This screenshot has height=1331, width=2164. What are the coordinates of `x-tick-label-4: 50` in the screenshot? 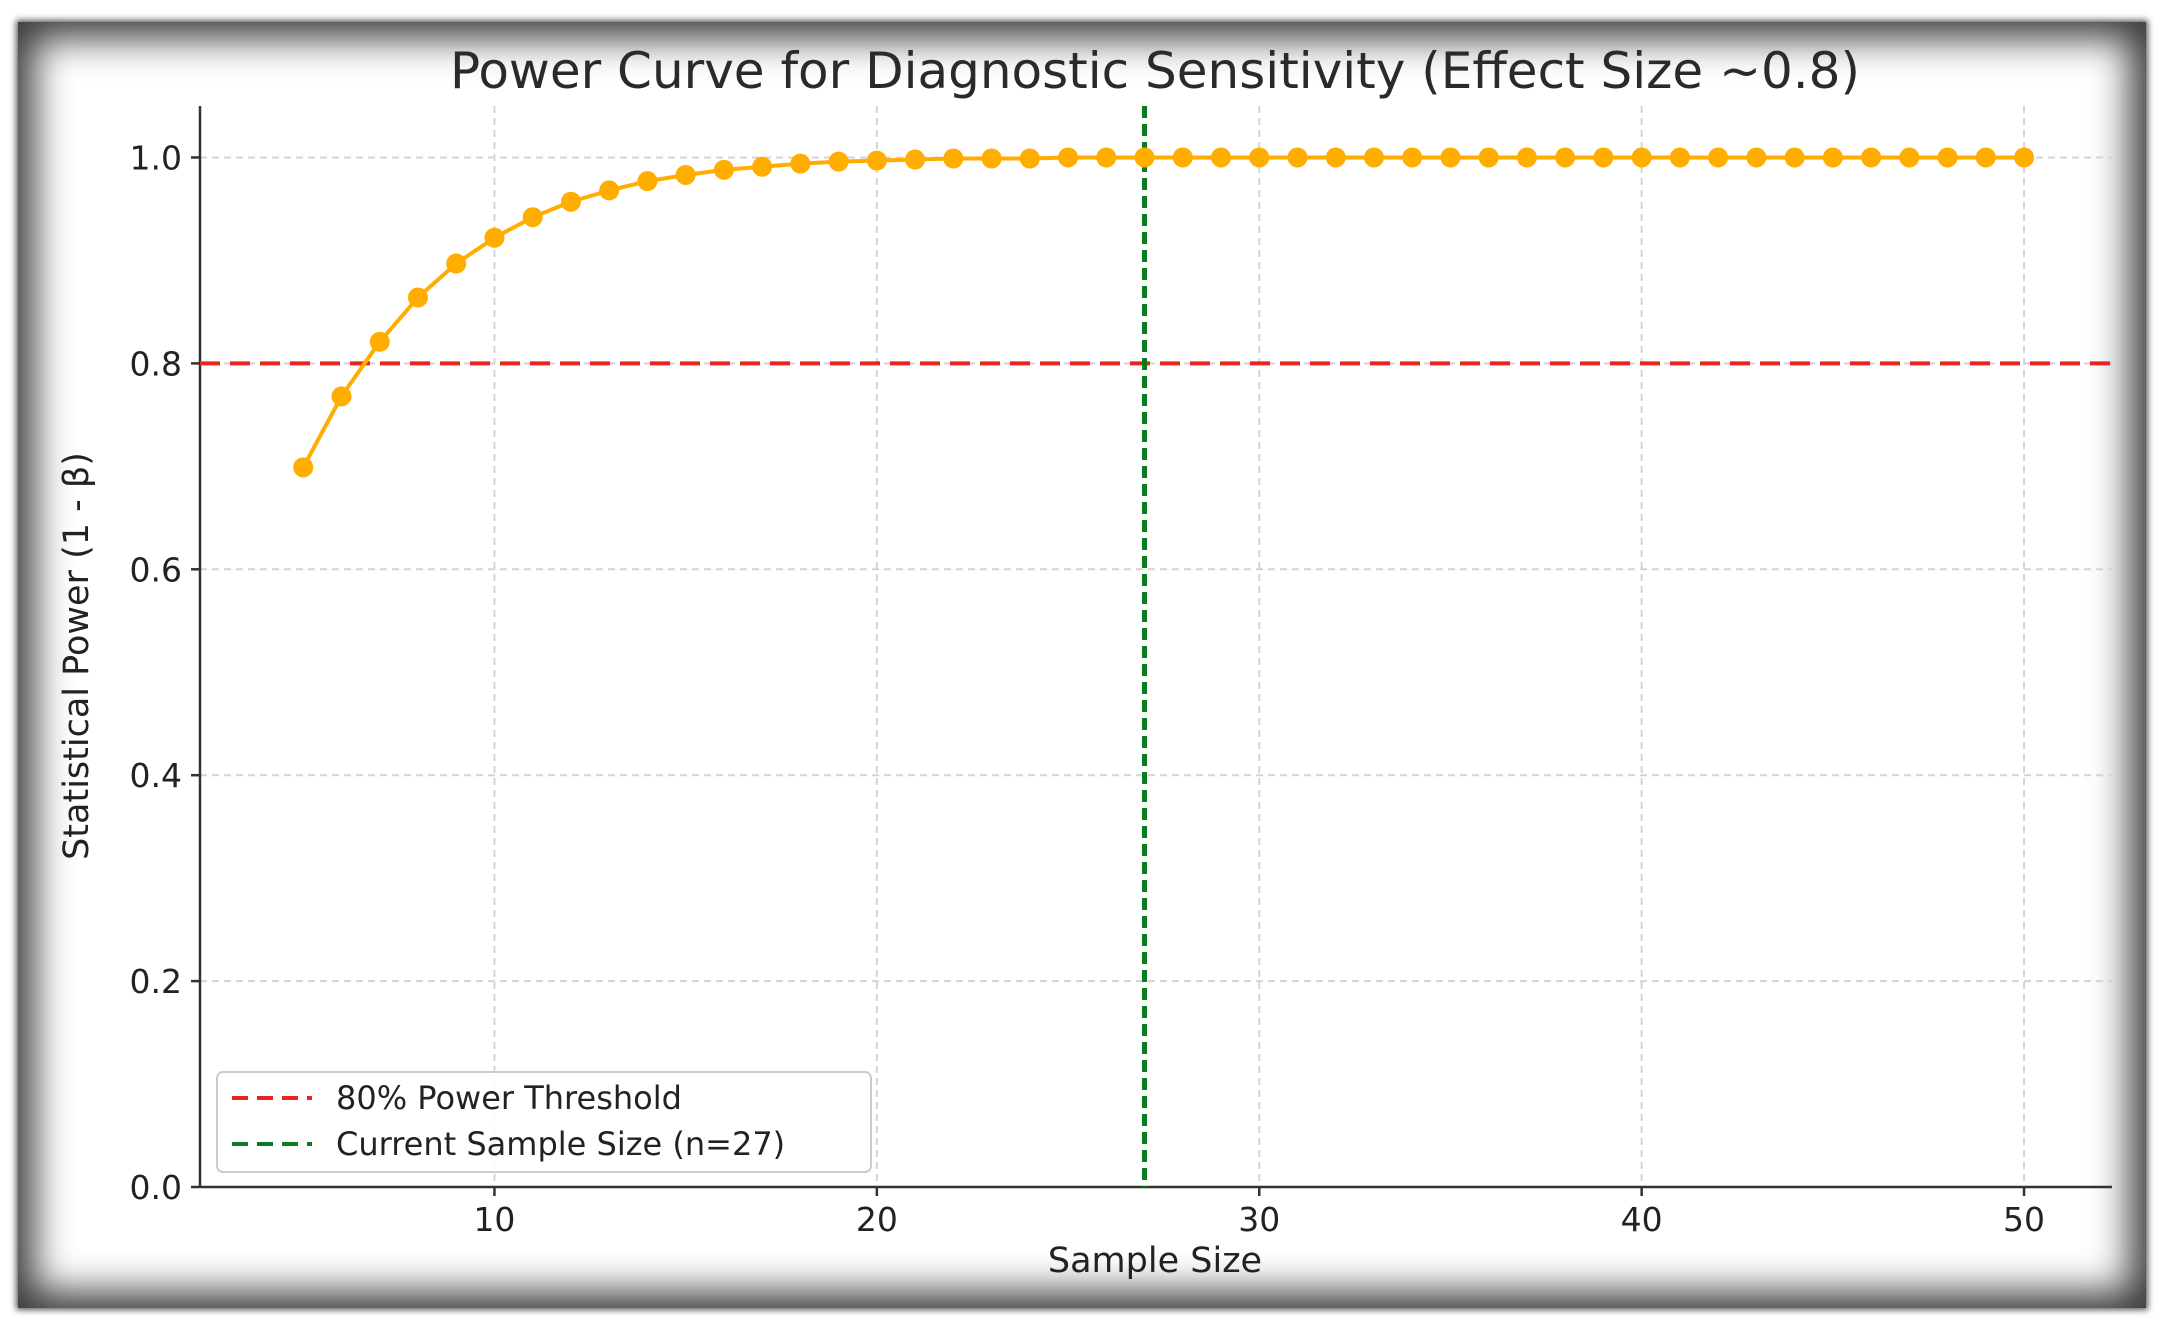 It's located at (2024, 1219).